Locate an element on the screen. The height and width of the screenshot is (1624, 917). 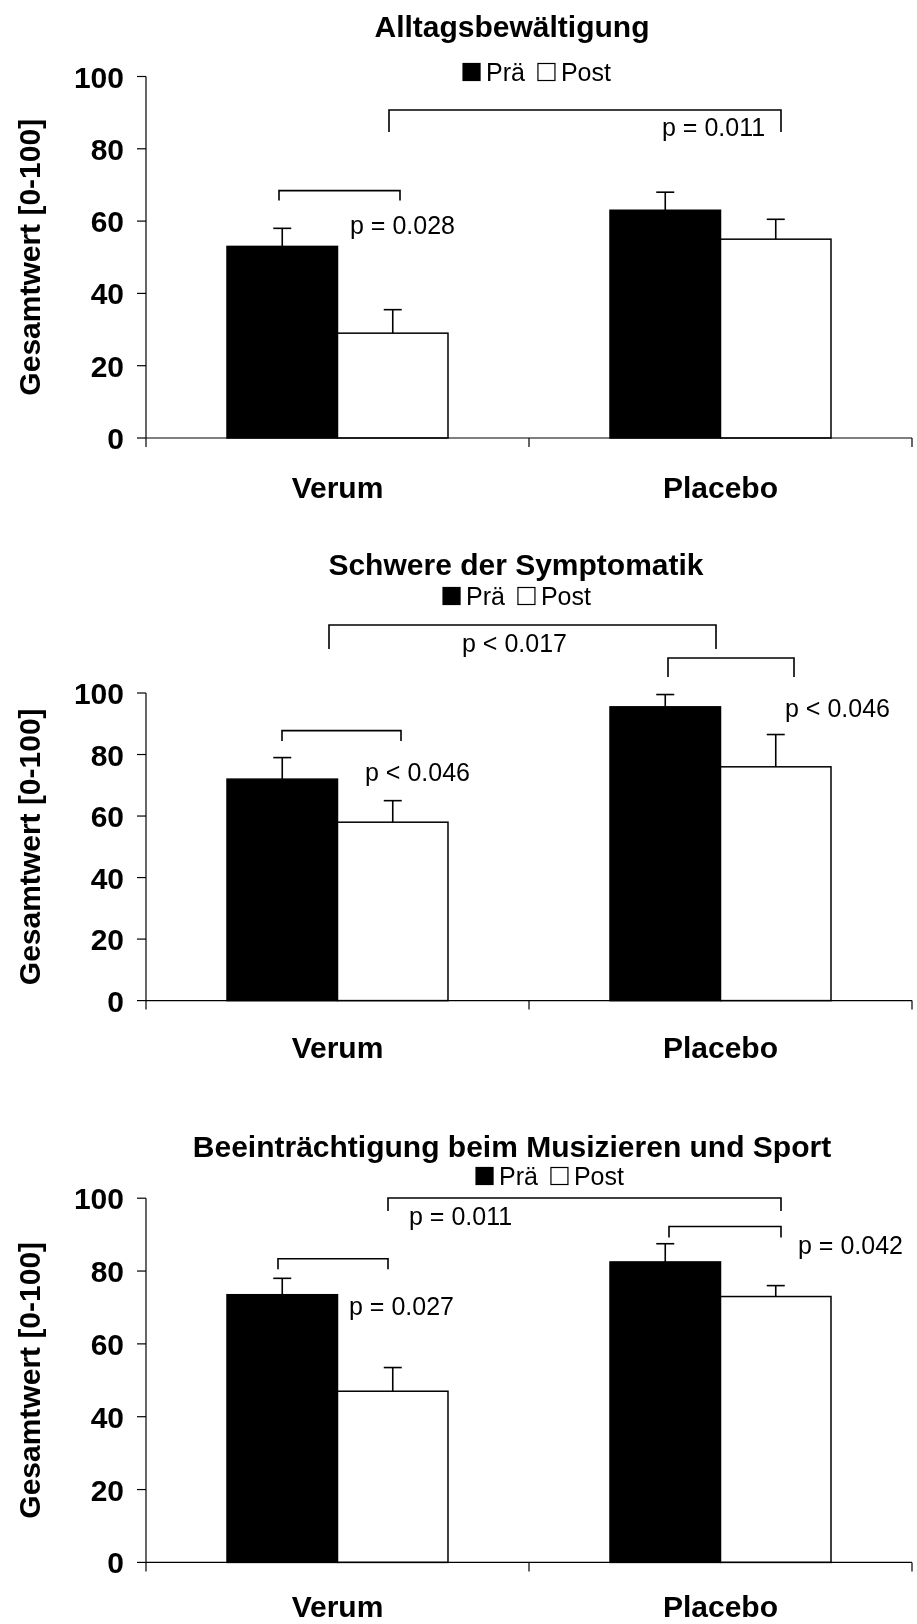
chart-title: Beeinträchtigung beim Musizieren und Sport is located at coordinates (512, 1146).